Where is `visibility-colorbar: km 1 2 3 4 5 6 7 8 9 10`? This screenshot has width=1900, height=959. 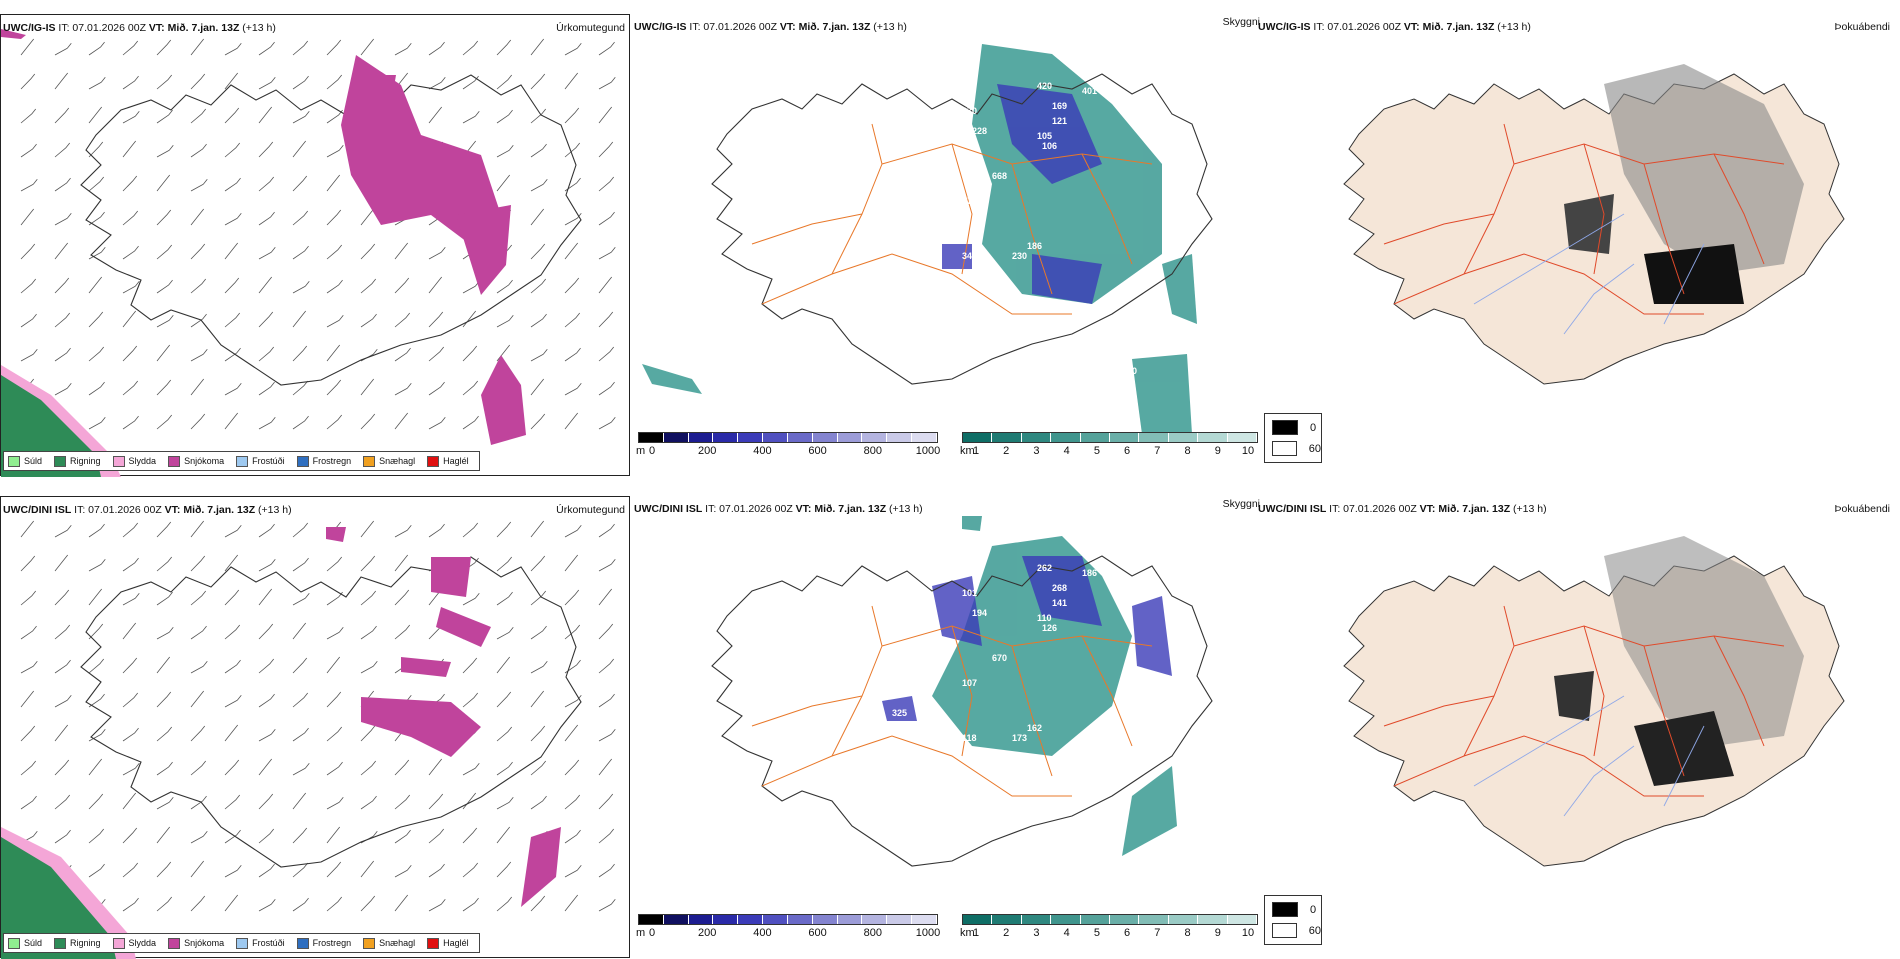
visibility-colorbar: km 1 2 3 4 5 6 7 8 9 10 is located at coordinates (1109, 449).